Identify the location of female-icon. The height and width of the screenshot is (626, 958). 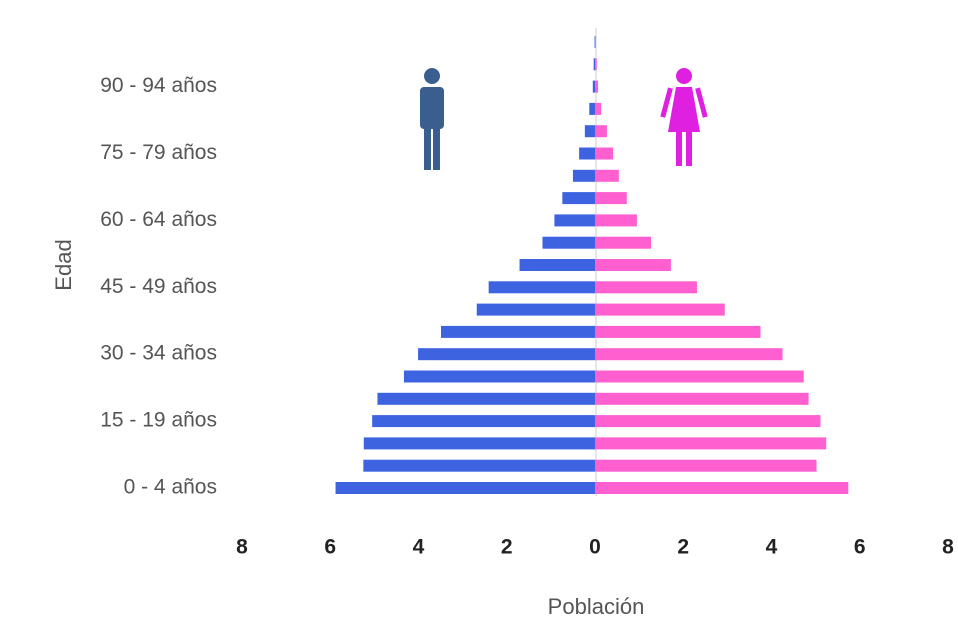
(684, 117).